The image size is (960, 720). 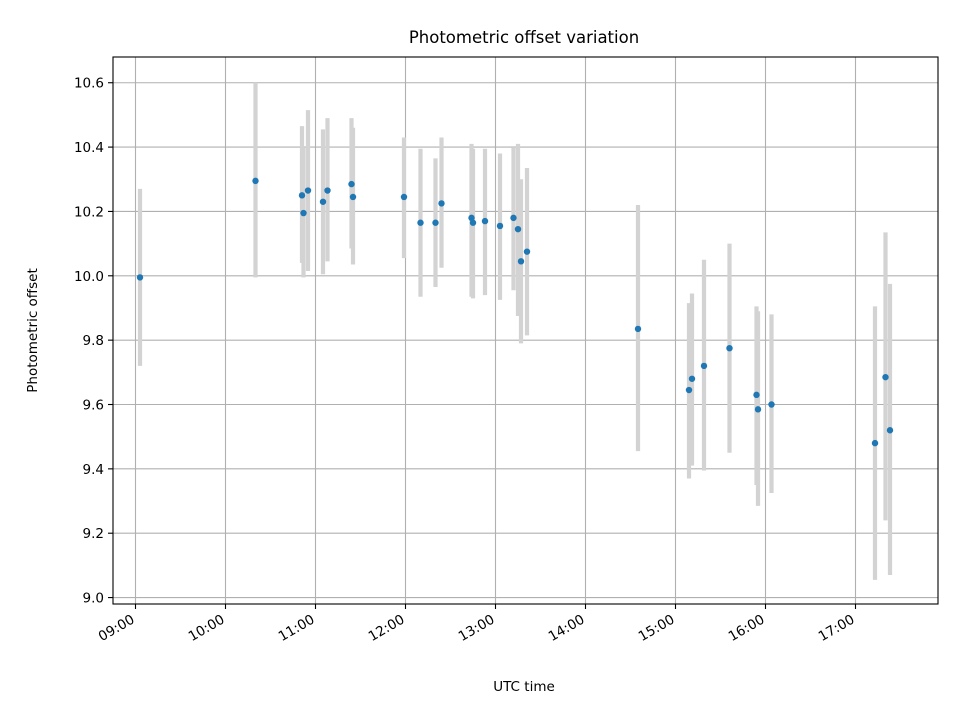 I want to click on y-tick-label: 9.2, so click(x=93, y=534).